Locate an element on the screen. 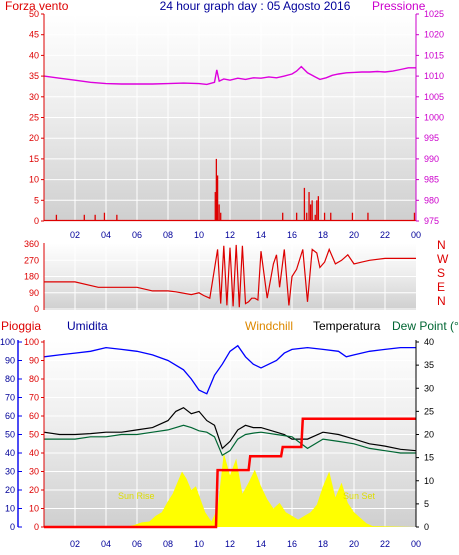 Image resolution: width=459 pixels, height=555 pixels. wind-tick-label: 35 is located at coordinates (34, 76).